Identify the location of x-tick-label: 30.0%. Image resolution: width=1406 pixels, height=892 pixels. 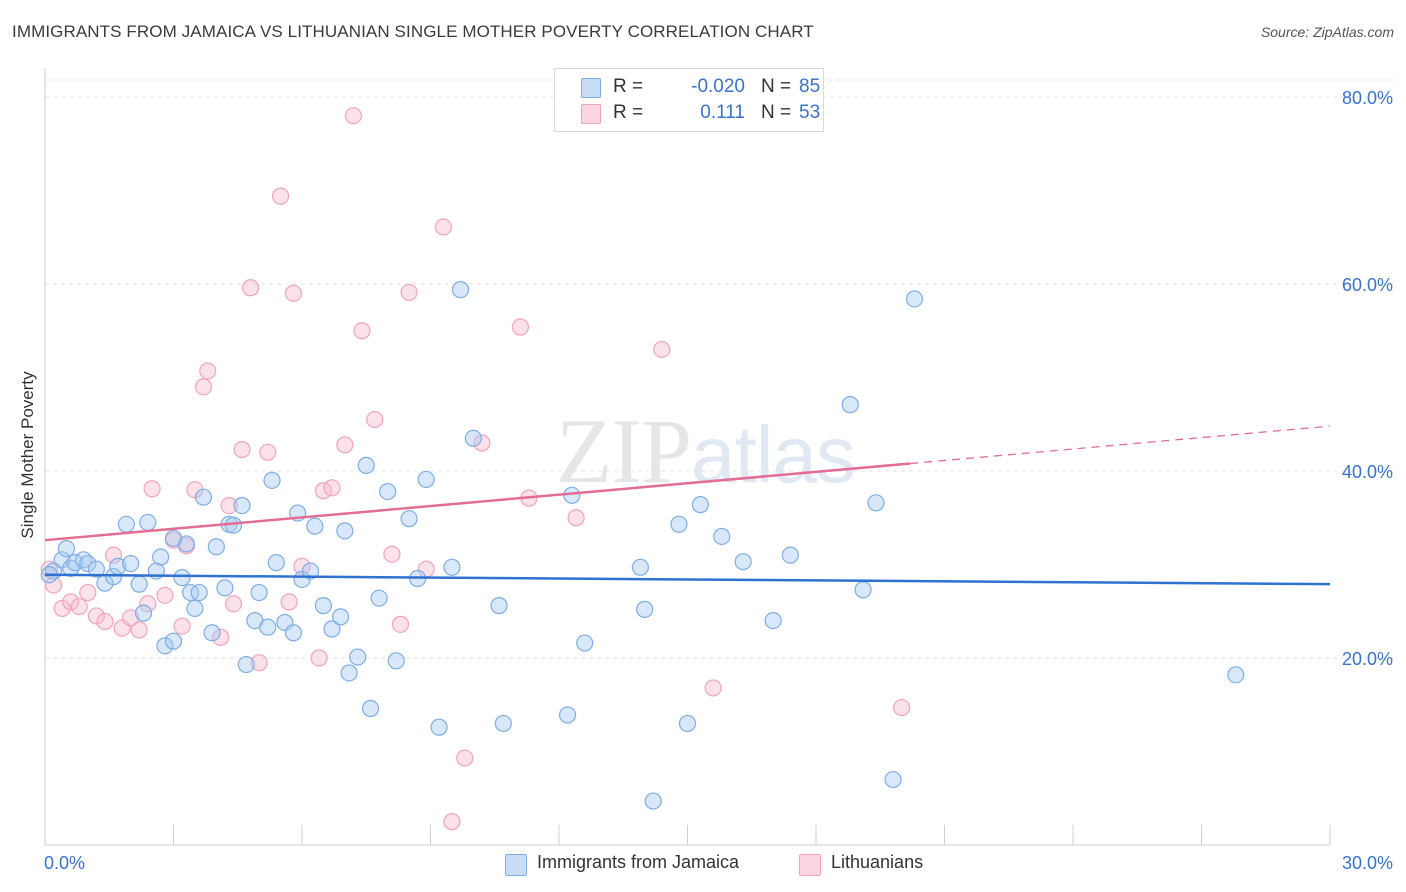
(1367, 863).